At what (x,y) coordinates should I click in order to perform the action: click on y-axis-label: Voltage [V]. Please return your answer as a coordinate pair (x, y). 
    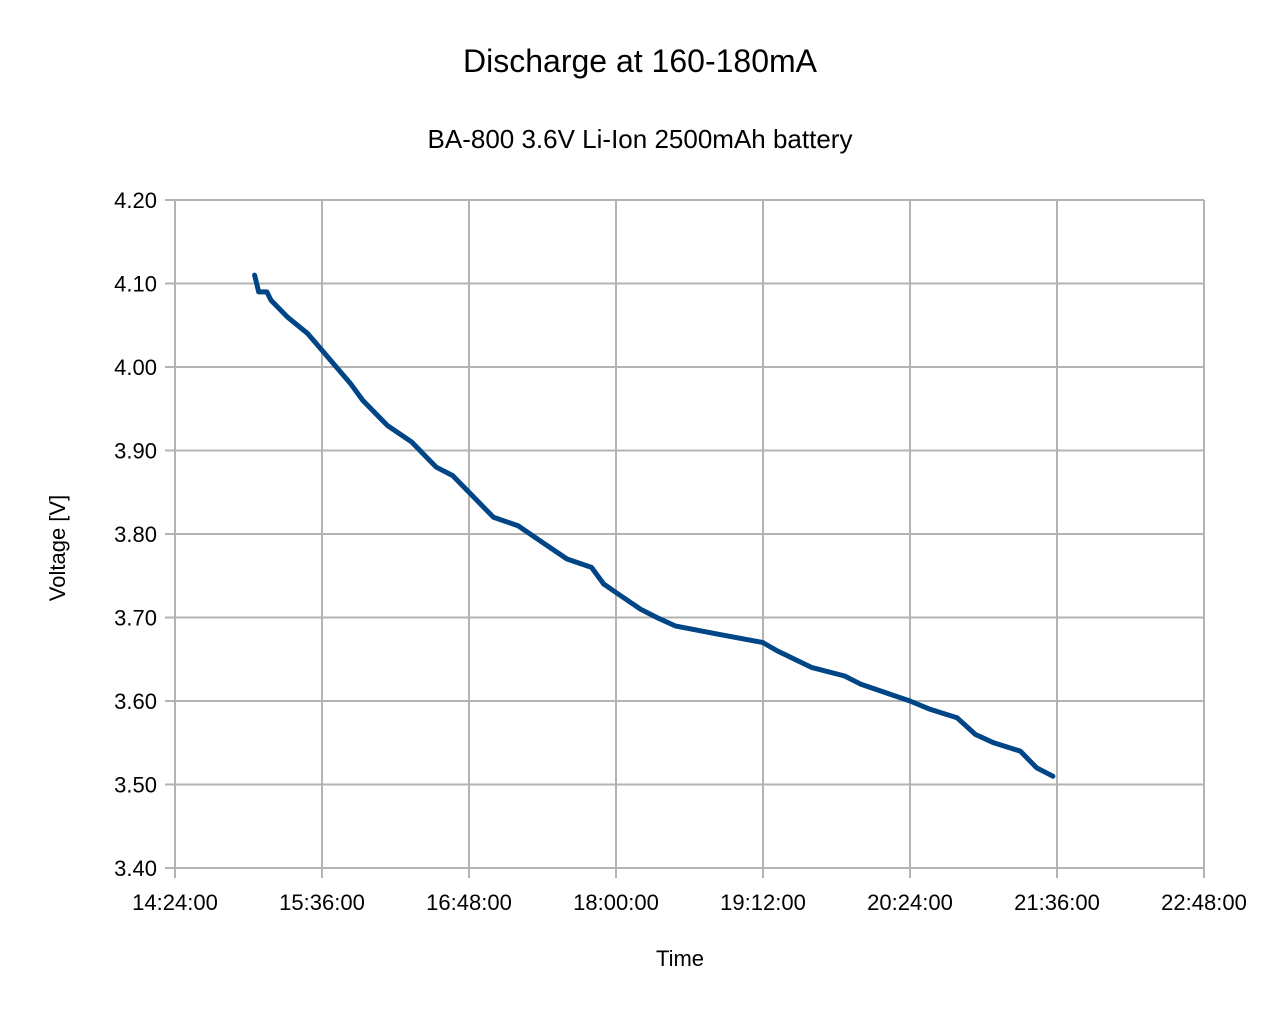
    Looking at the image, I should click on (57, 548).